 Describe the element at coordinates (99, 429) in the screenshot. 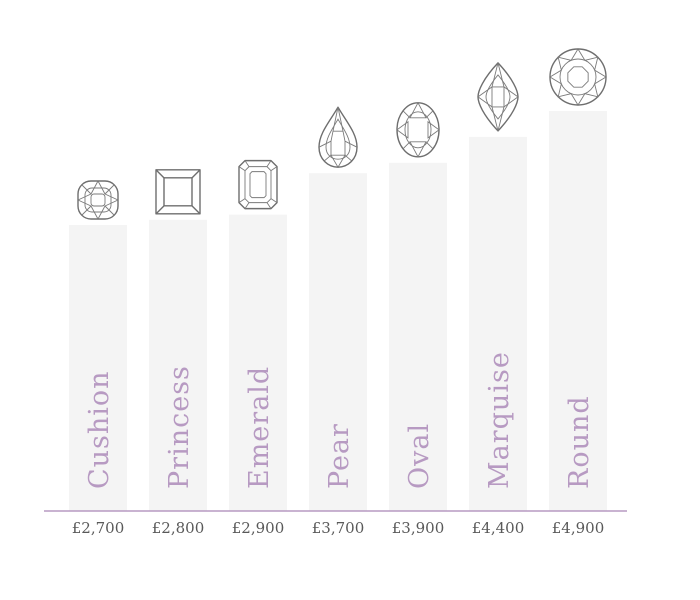

I see `category-label-cushion: Cushion` at that location.